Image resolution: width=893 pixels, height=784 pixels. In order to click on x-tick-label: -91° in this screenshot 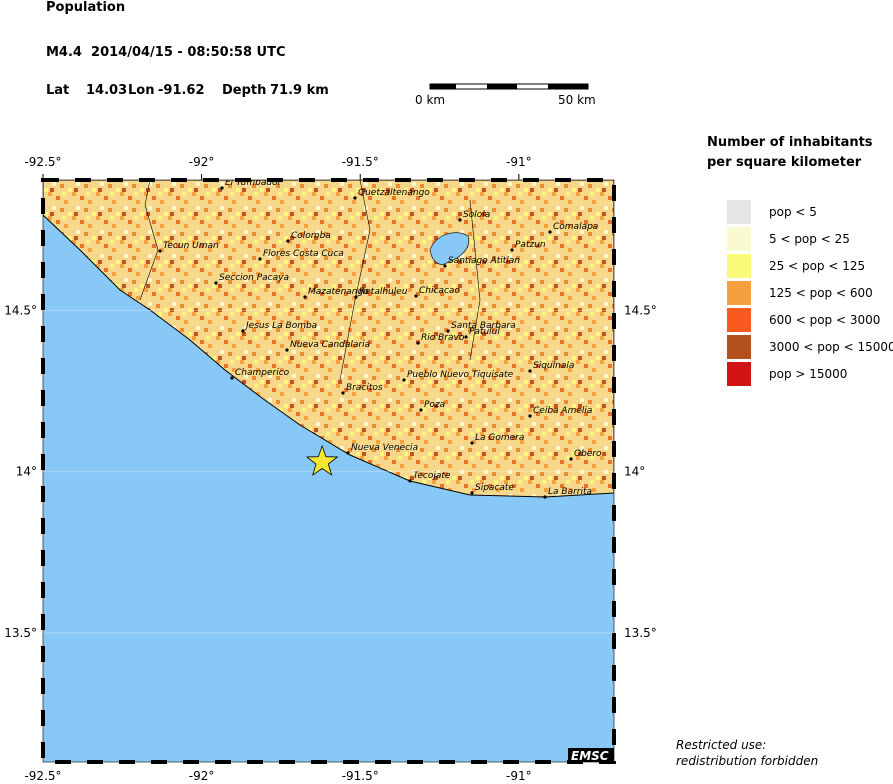, I will do `click(519, 162)`.